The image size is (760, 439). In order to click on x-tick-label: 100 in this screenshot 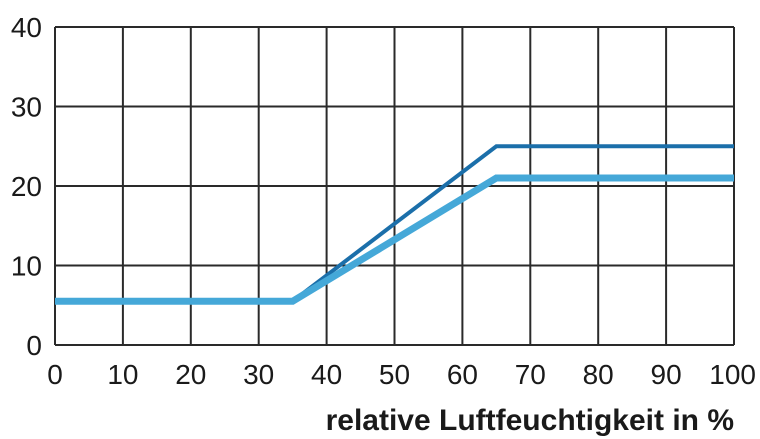, I will do `click(732, 374)`.